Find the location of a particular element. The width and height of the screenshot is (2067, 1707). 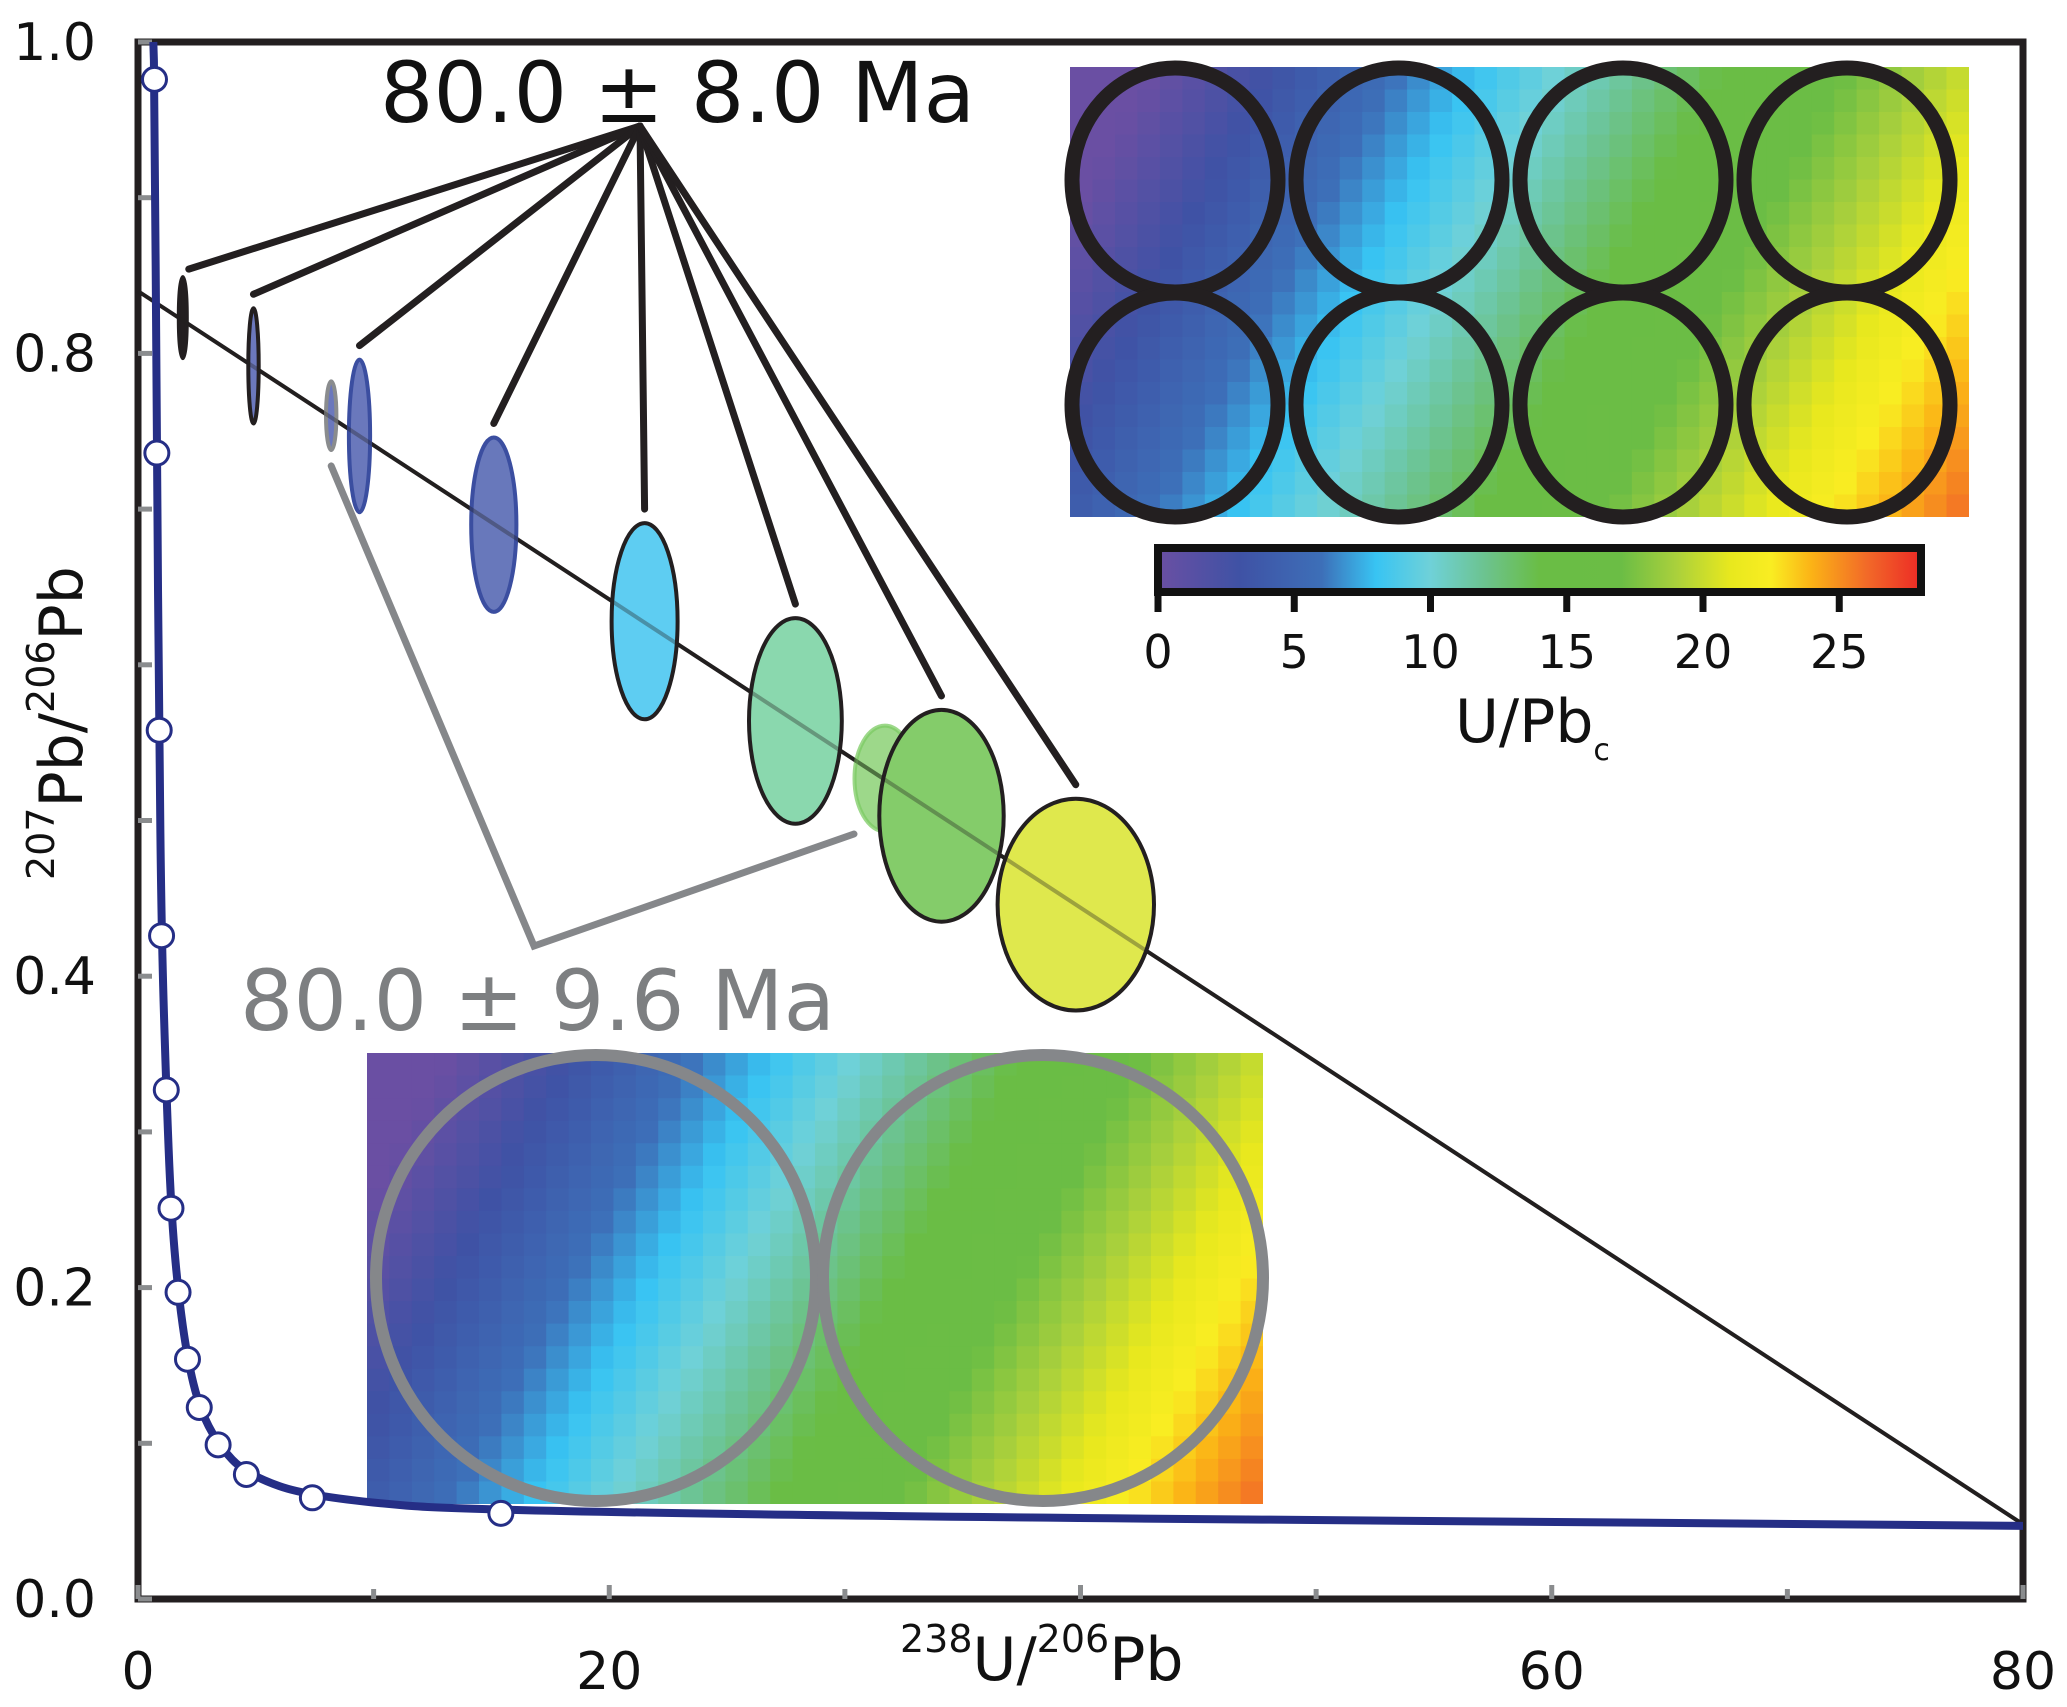

inset-2-spots is located at coordinates (815, 1278).